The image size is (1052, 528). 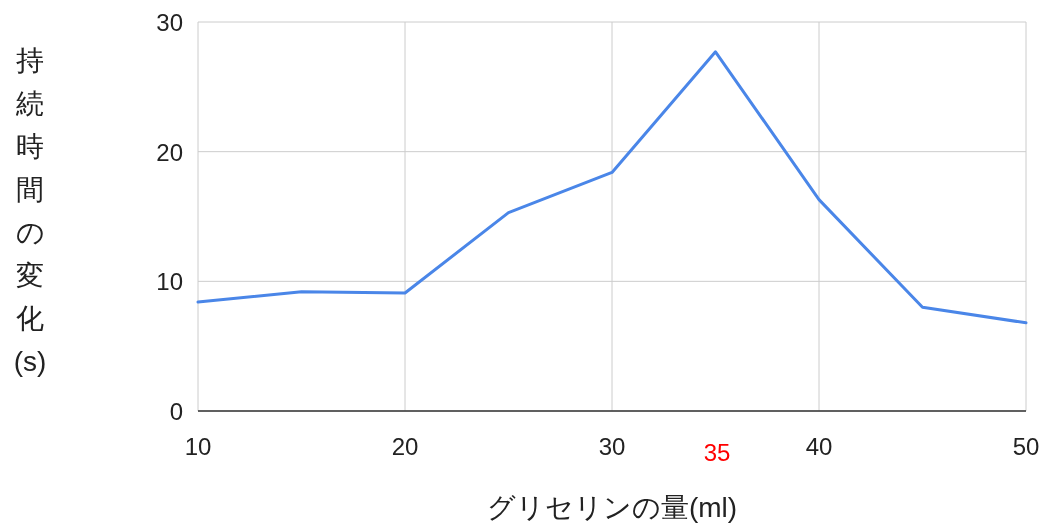 I want to click on x-tick-label: 20, so click(x=405, y=446).